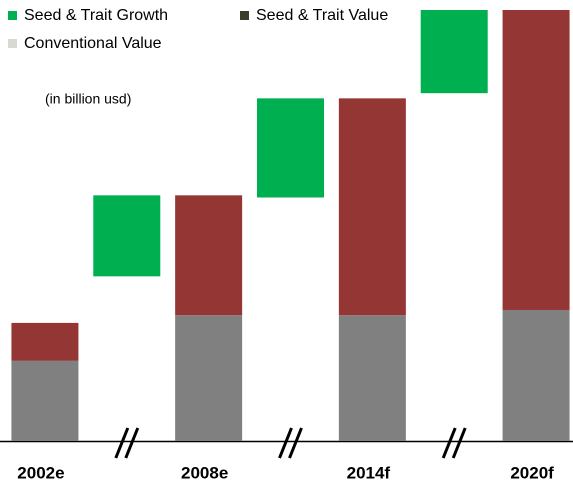 This screenshot has height=485, width=573. What do you see at coordinates (96, 15) in the screenshot?
I see `legend-label: Seed & Trait Growth` at bounding box center [96, 15].